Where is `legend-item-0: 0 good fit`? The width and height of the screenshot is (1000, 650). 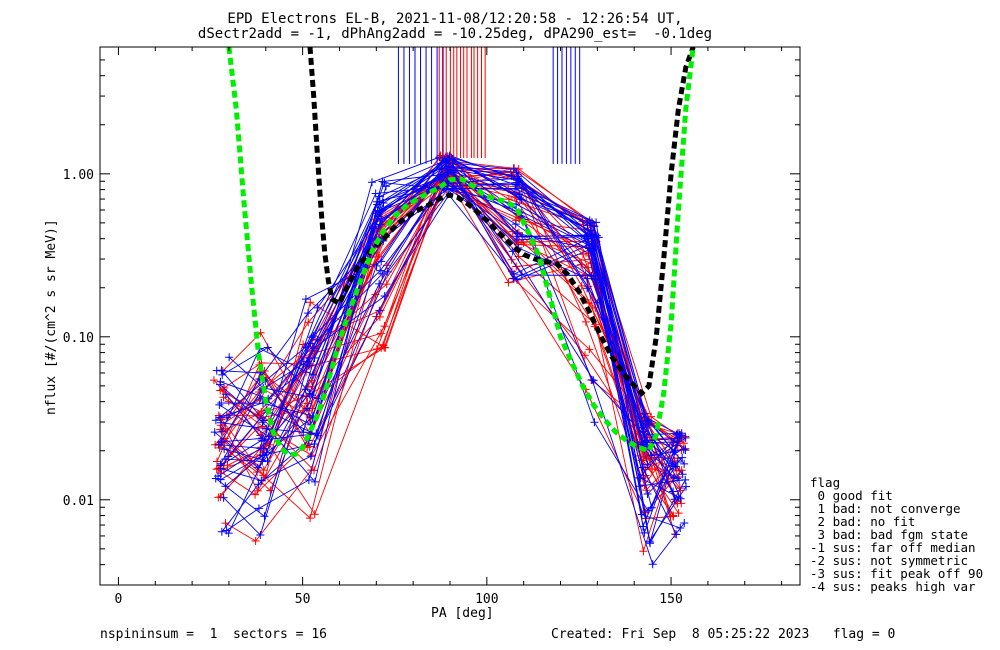 legend-item-0: 0 good fit is located at coordinates (851, 495).